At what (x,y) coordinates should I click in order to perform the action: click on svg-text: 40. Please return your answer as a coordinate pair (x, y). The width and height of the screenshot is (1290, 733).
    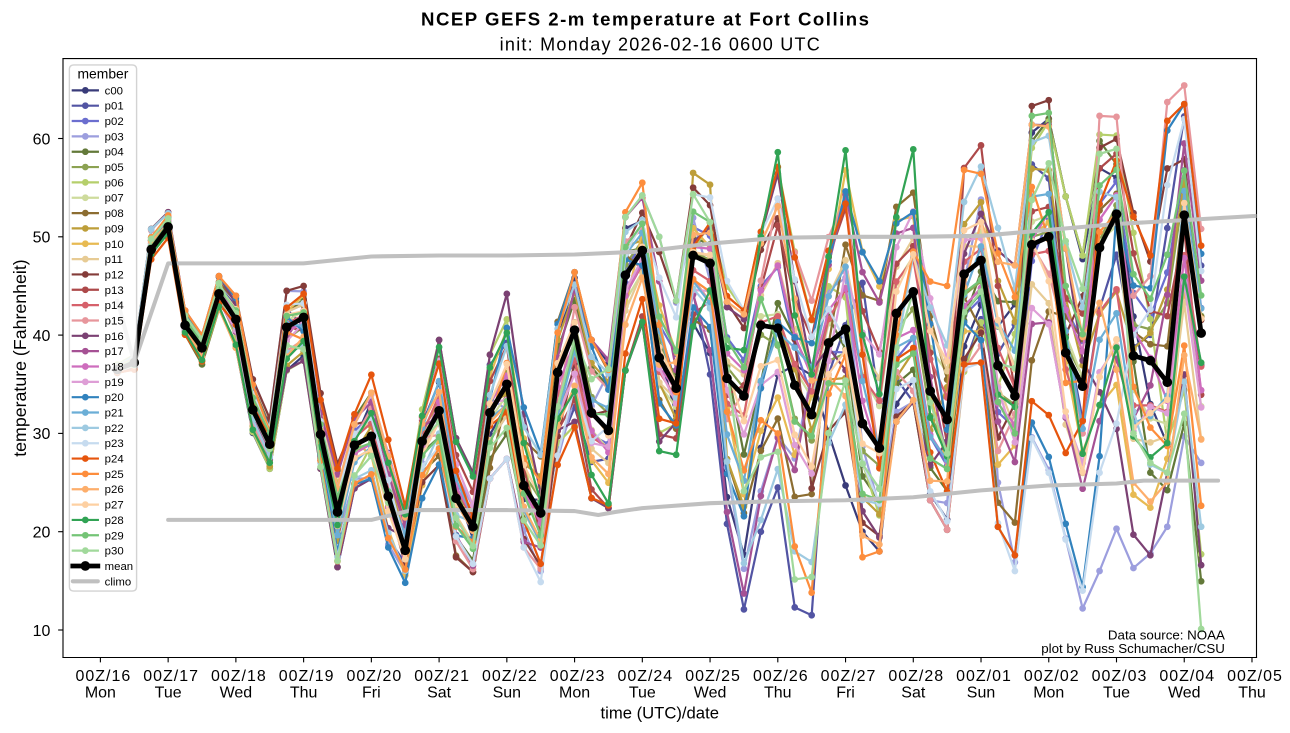
    Looking at the image, I should click on (42, 336).